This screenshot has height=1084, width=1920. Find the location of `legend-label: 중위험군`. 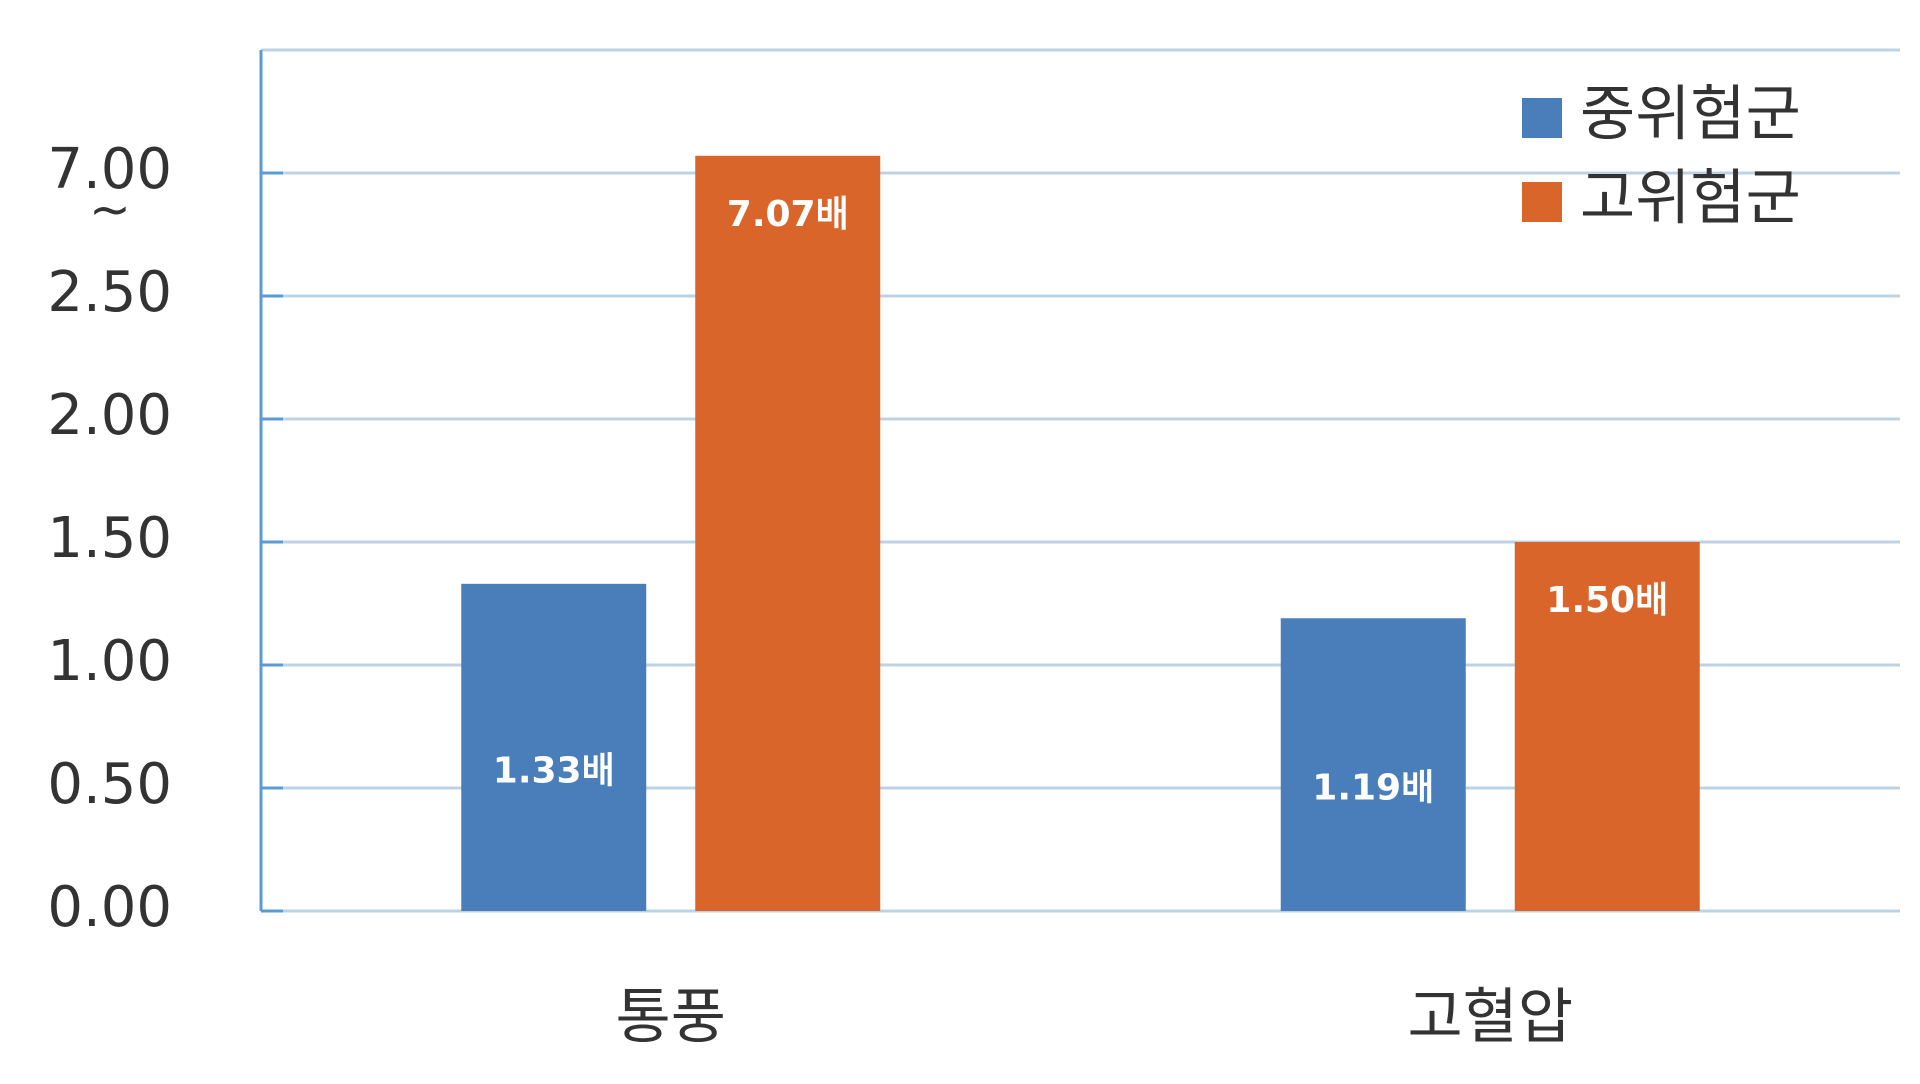

legend-label: 중위험군 is located at coordinates (1690, 115).